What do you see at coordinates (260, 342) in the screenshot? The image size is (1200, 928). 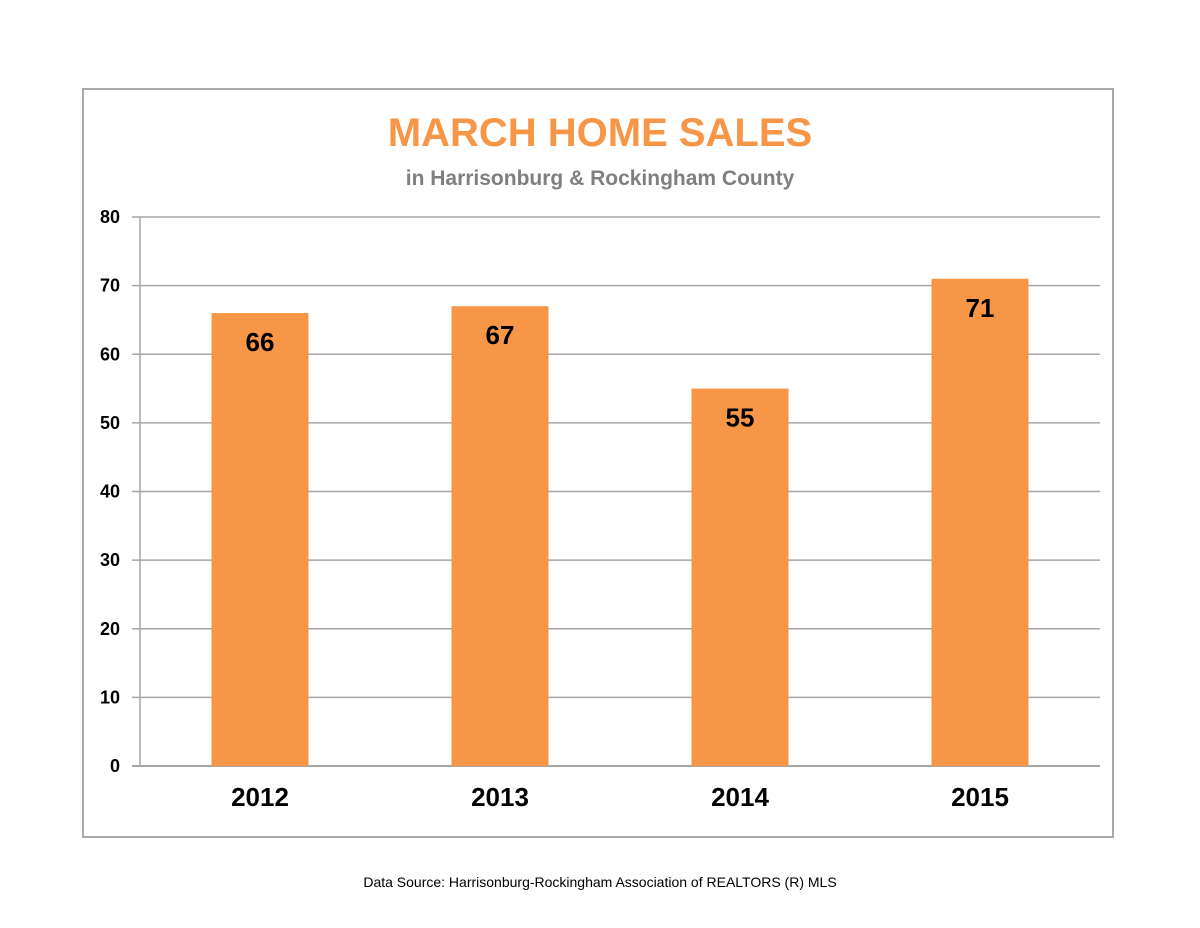 I see `data-label-2012: 66` at bounding box center [260, 342].